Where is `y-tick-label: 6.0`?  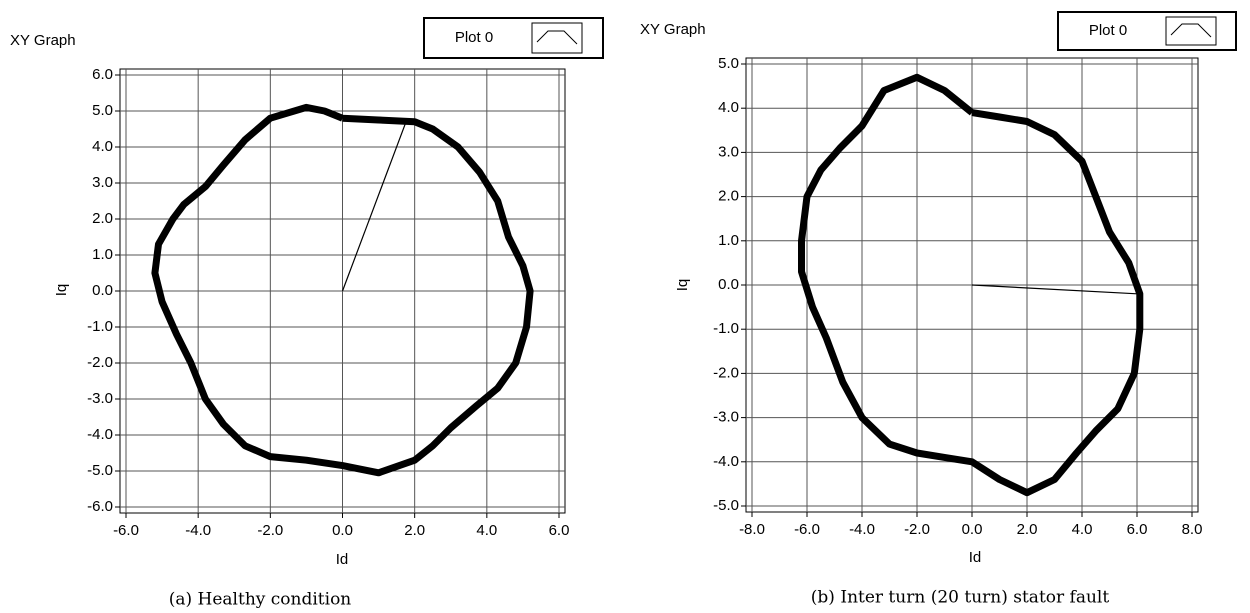 y-tick-label: 6.0 is located at coordinates (102, 74).